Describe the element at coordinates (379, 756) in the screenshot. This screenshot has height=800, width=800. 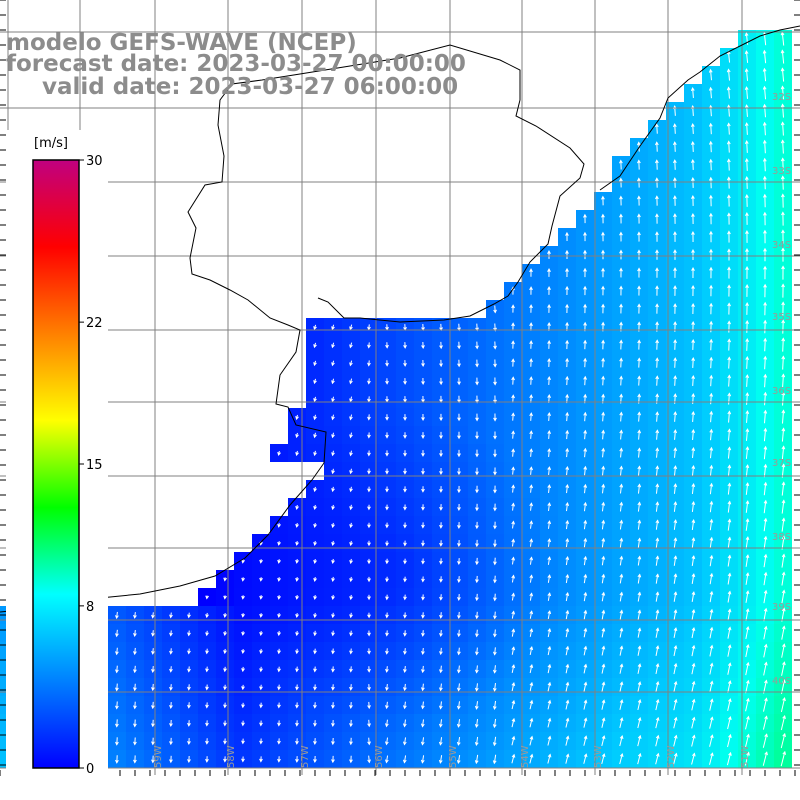
I see `lon-label: 56W` at that location.